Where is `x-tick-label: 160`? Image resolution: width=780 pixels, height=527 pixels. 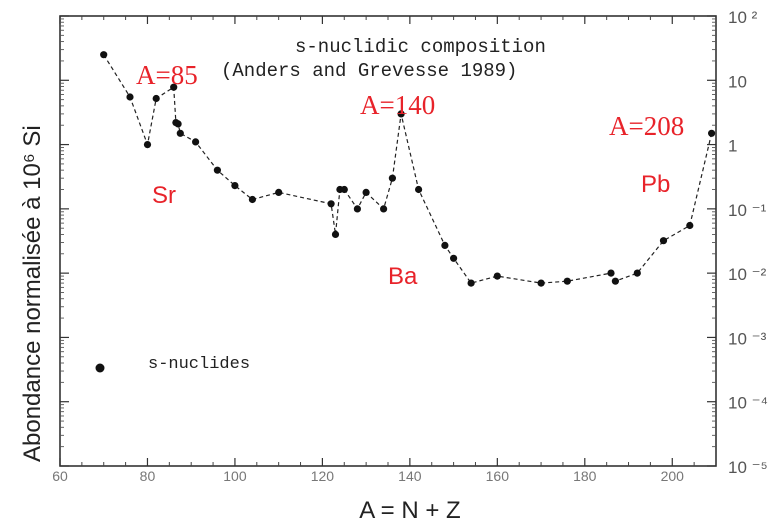
x-tick-label: 160 is located at coordinates (498, 476).